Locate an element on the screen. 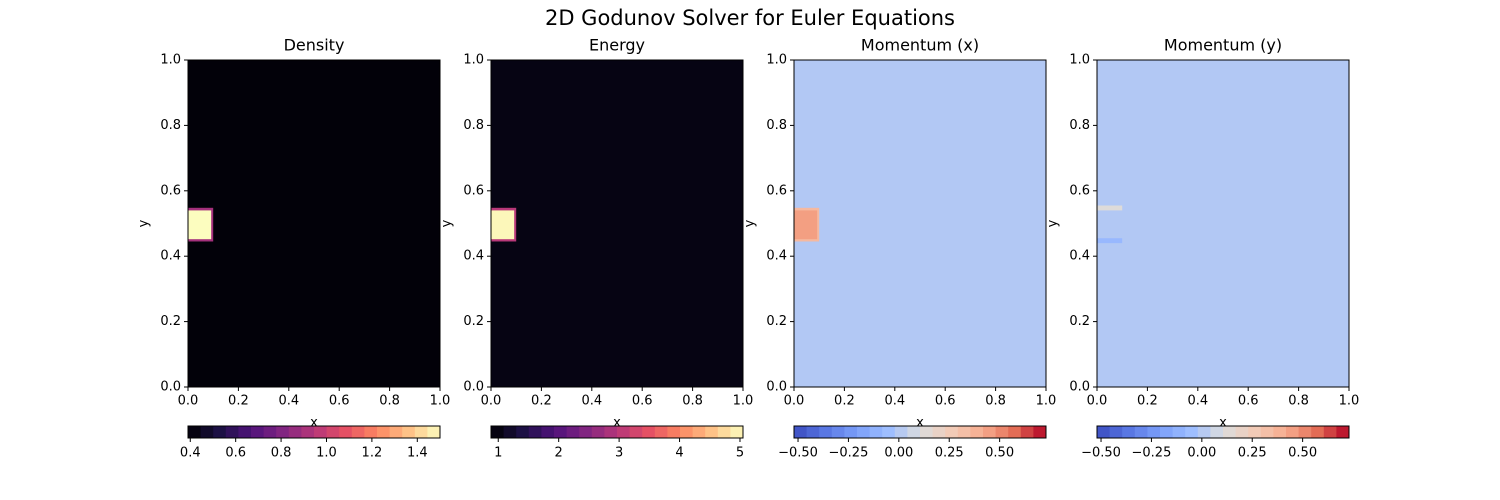 The image size is (1500, 500). colorbar-tick-label: 1.4 is located at coordinates (417, 453).